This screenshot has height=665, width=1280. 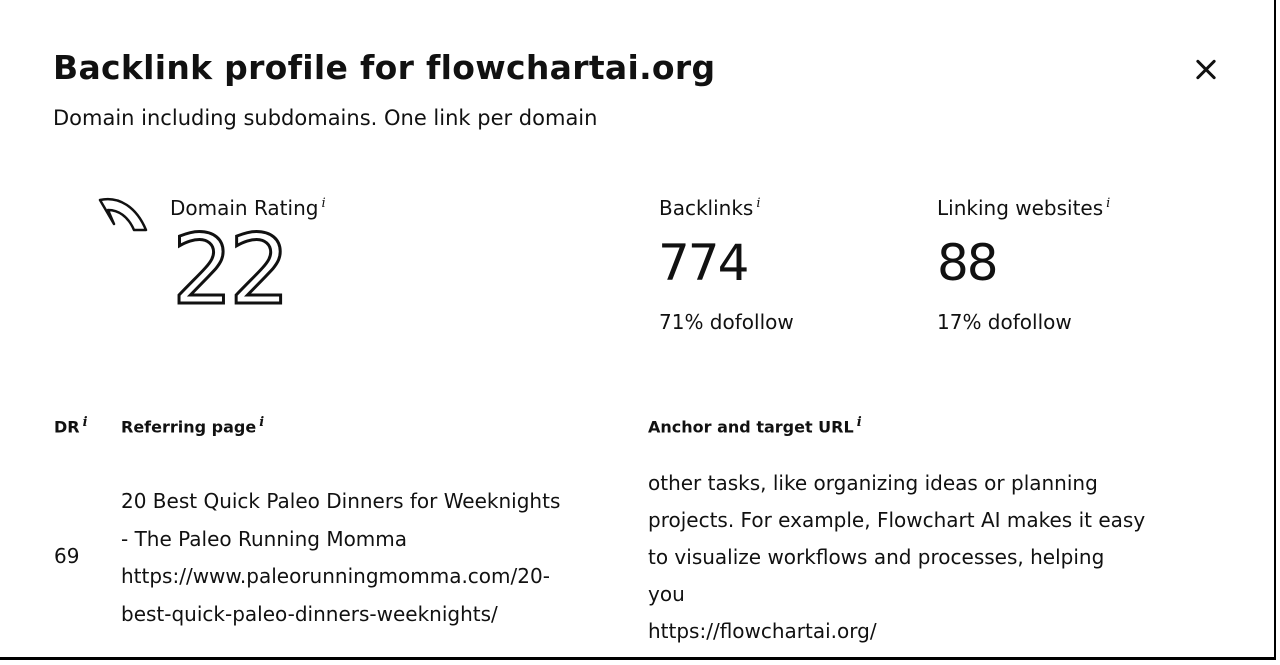 I want to click on close-icon, so click(x=1206, y=70).